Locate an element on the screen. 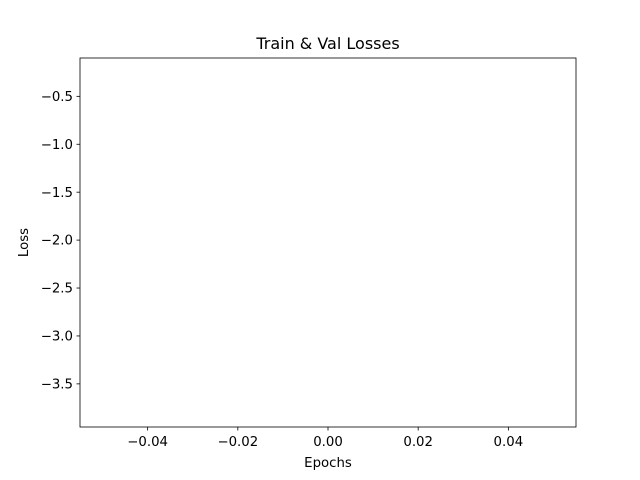 This screenshot has width=640, height=480. y-tick-label: −1.0 is located at coordinates (57, 145).